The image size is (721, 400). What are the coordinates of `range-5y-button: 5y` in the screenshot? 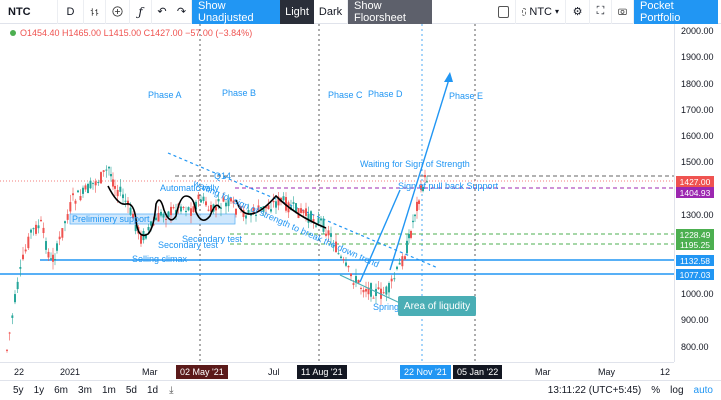 It's located at (18, 390).